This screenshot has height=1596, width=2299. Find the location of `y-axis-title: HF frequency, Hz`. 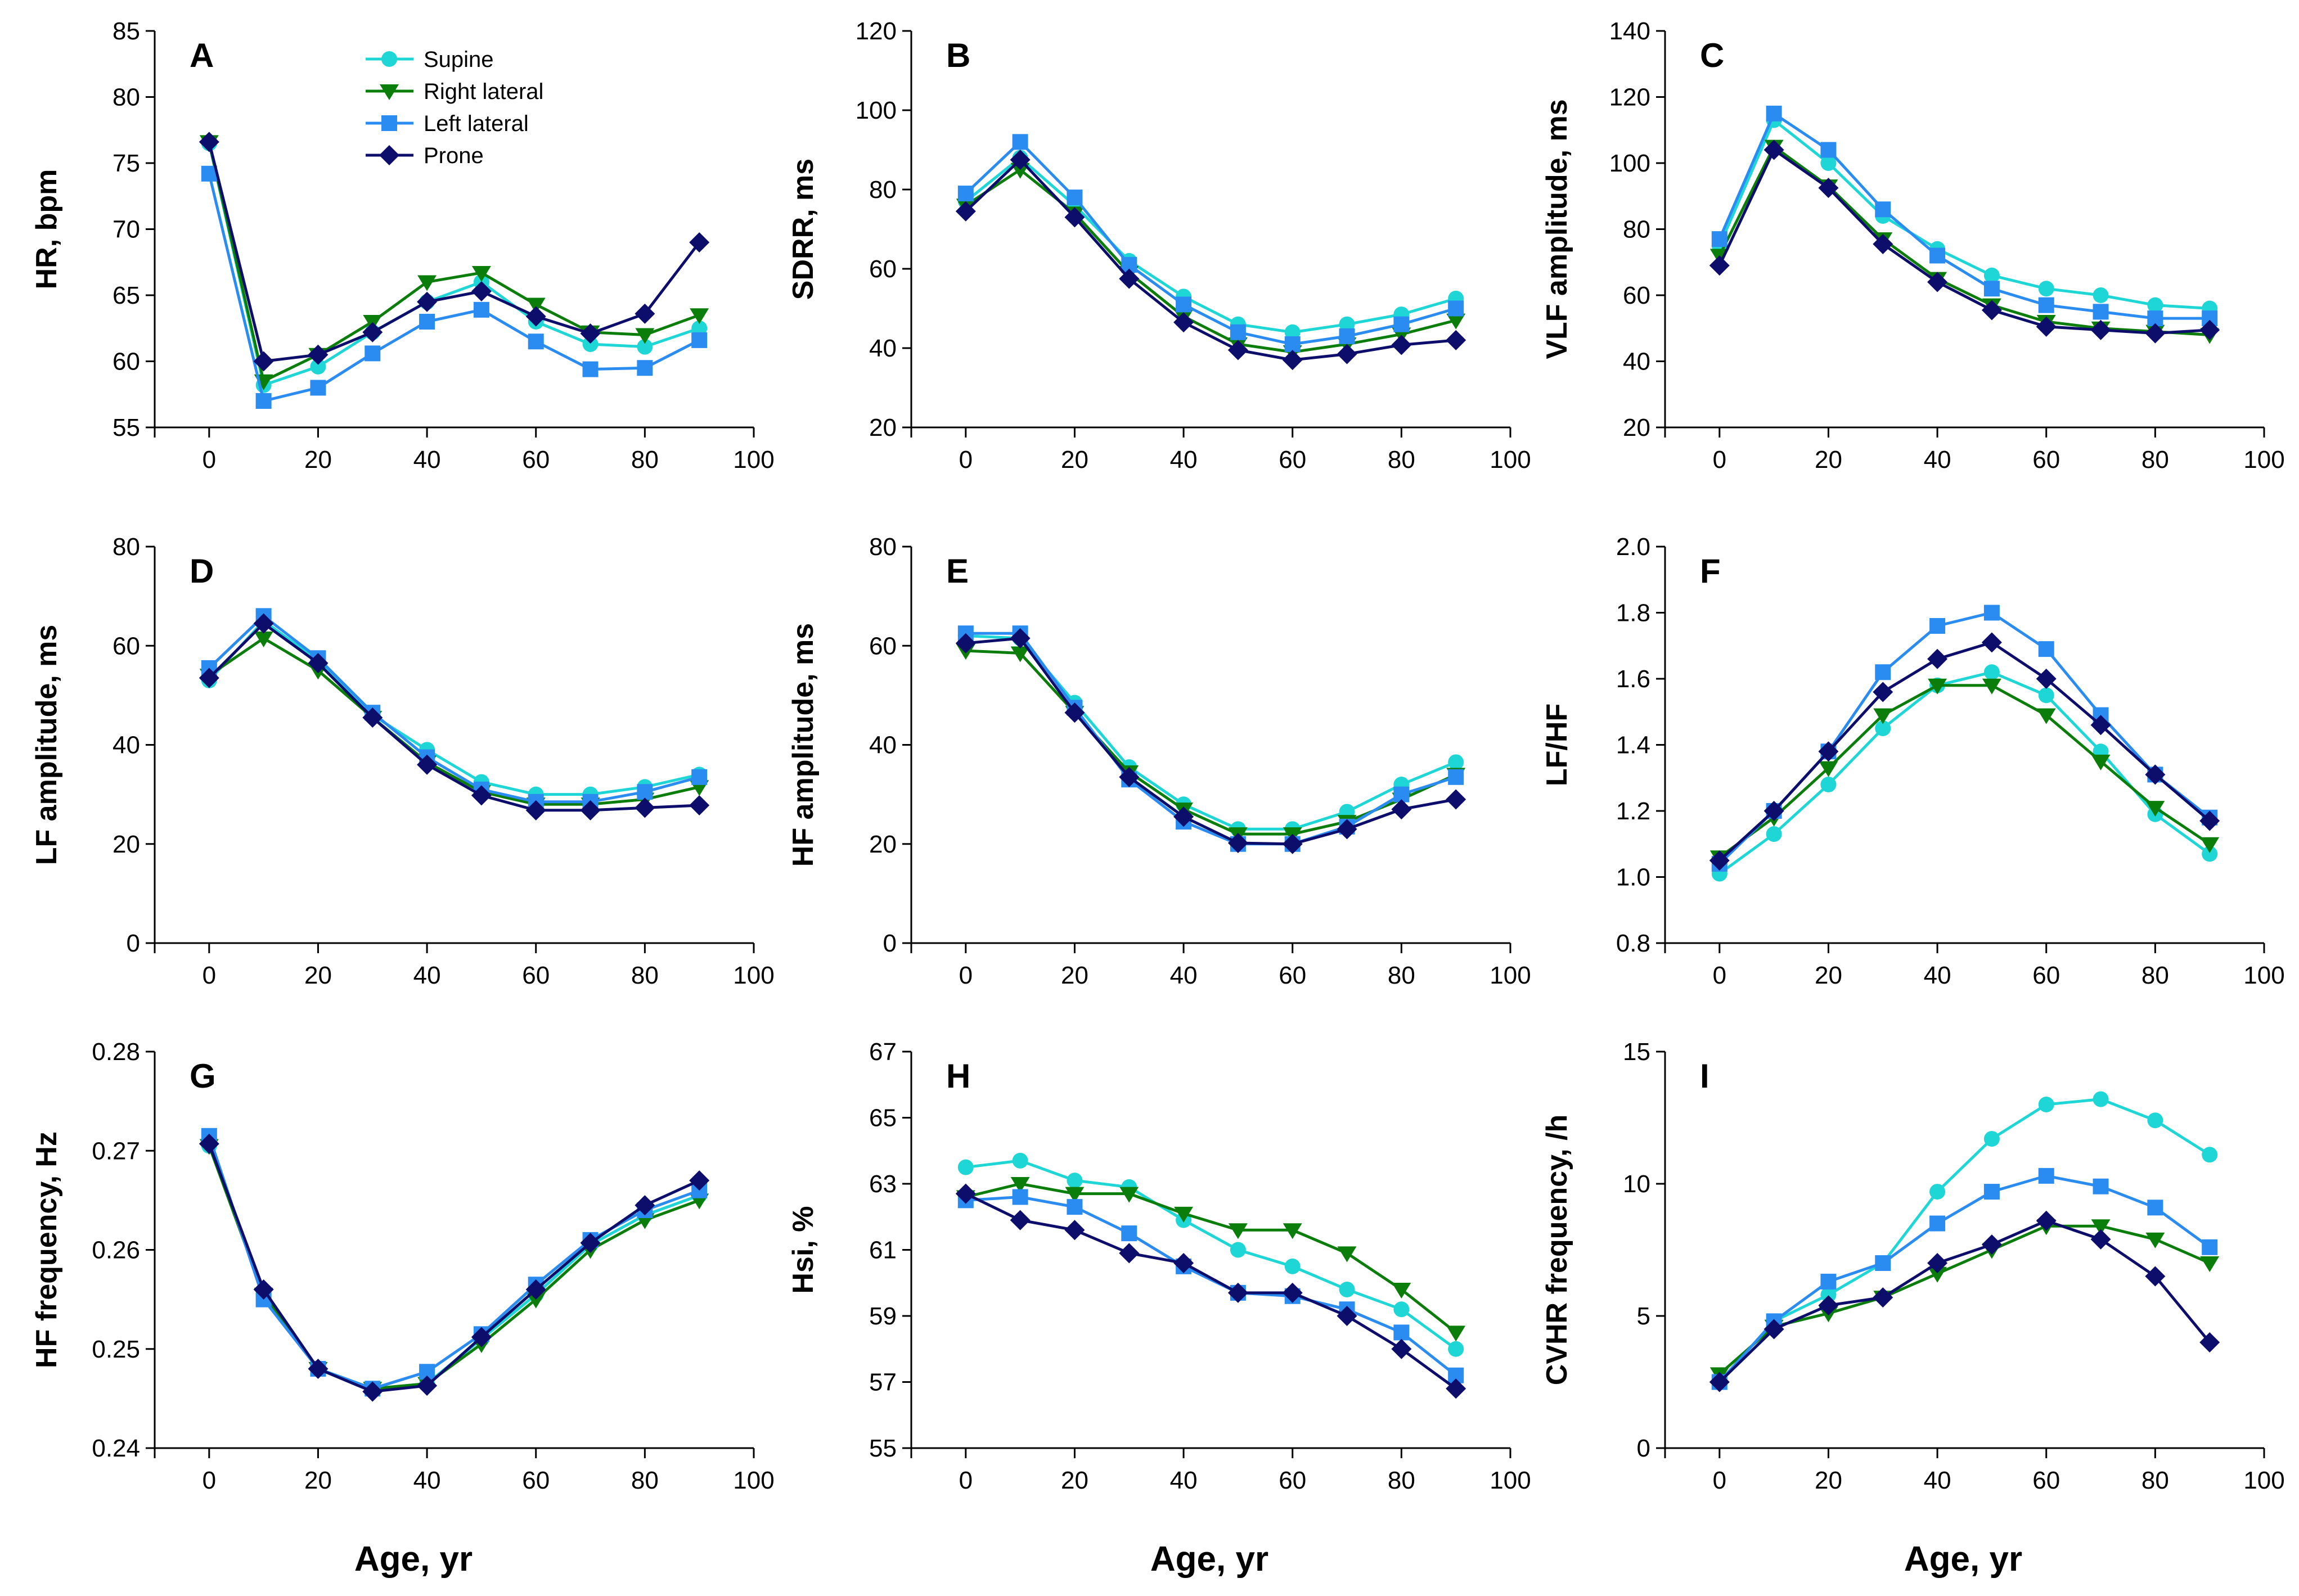

y-axis-title: HF frequency, Hz is located at coordinates (46, 1249).